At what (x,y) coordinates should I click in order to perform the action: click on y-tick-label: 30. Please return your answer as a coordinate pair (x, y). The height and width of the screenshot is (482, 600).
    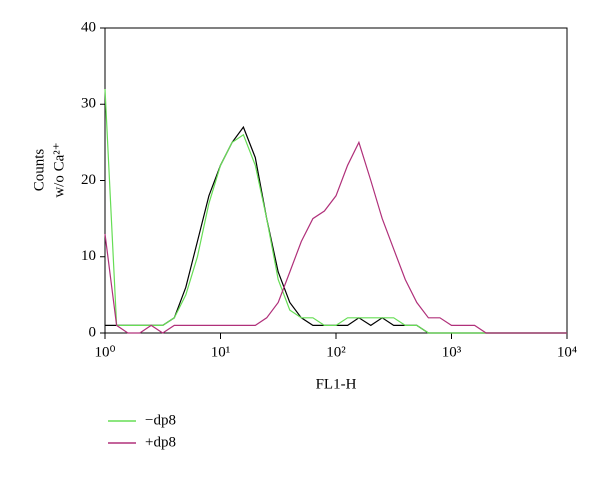
    Looking at the image, I should click on (88, 104).